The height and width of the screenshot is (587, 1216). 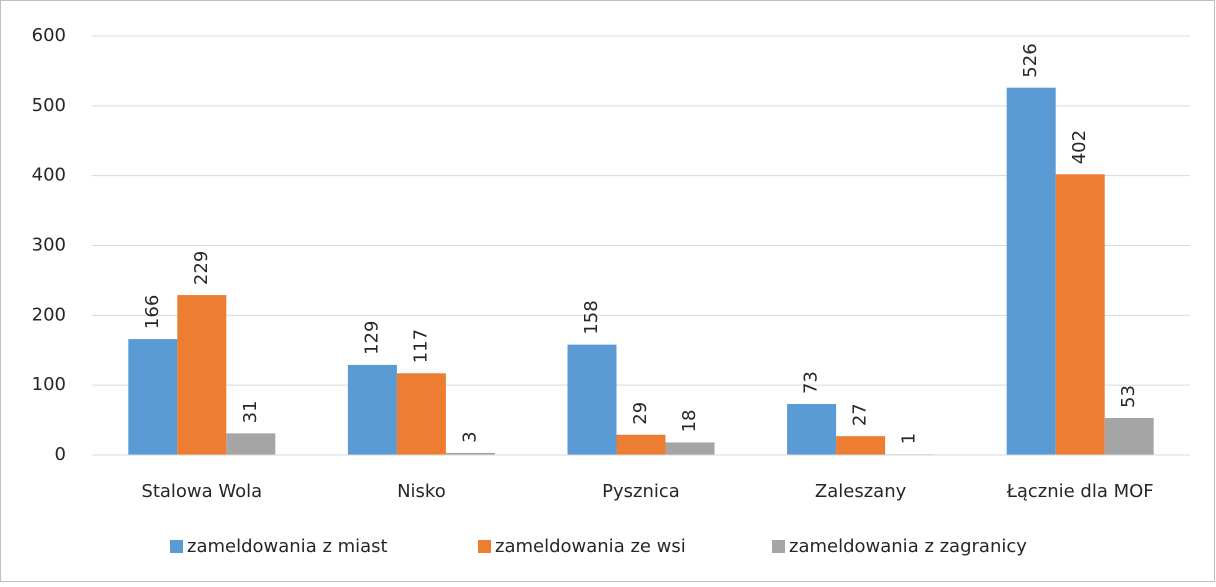 What do you see at coordinates (201, 491) in the screenshot?
I see `x-tick-label: Stalowa Wola` at bounding box center [201, 491].